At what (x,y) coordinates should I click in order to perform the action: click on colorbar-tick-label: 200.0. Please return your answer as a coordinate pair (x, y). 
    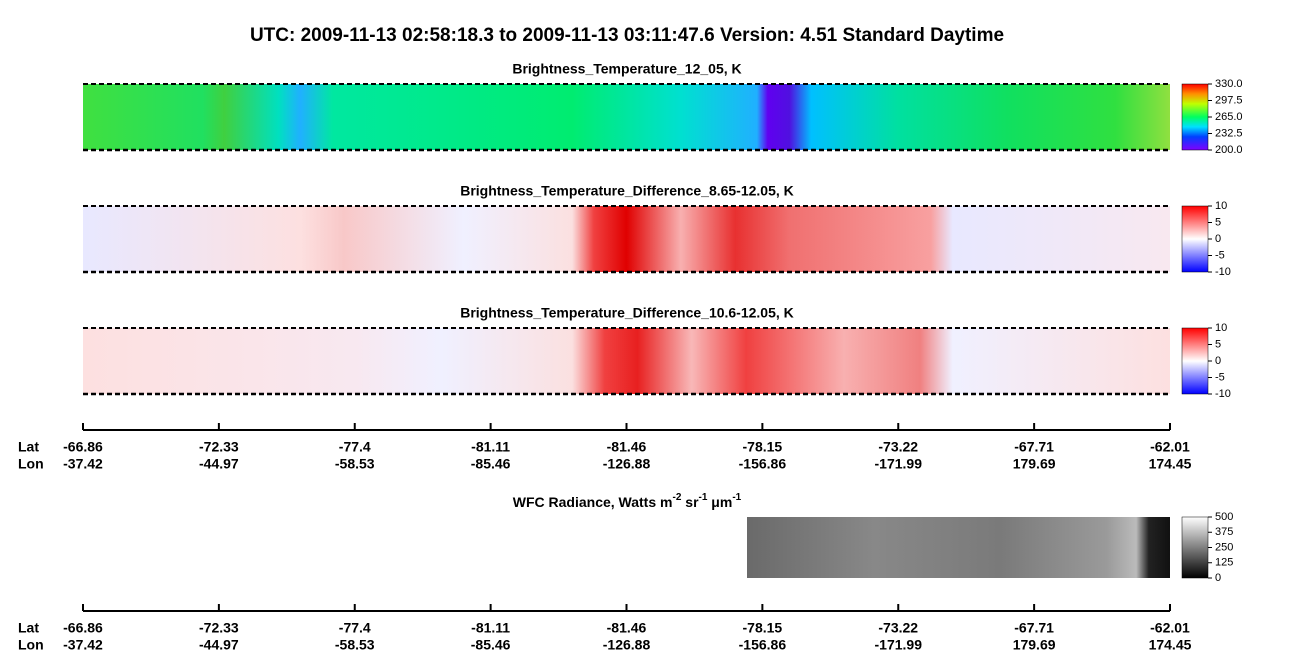
    Looking at the image, I should click on (1229, 150).